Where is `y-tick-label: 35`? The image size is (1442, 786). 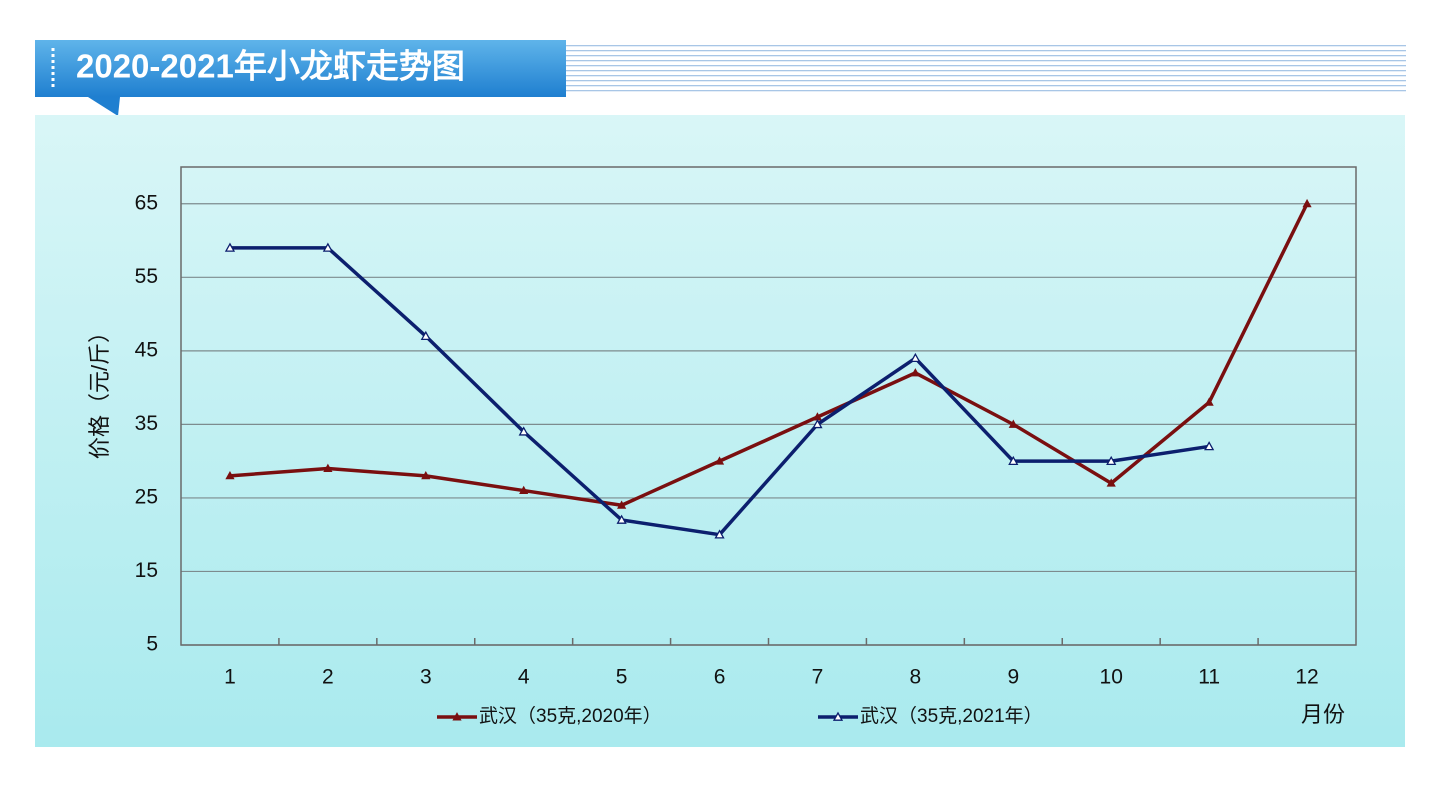 y-tick-label: 35 is located at coordinates (146, 423).